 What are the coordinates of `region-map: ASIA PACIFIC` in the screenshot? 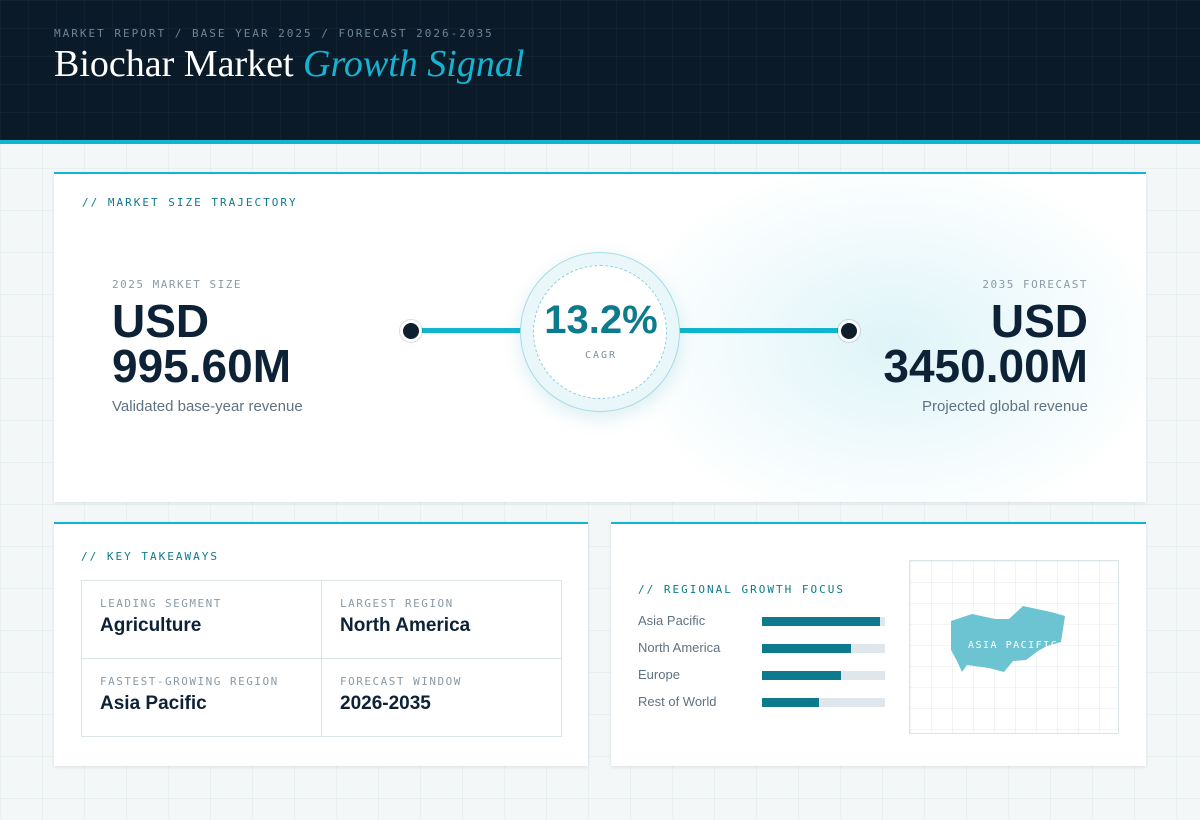 It's located at (1014, 647).